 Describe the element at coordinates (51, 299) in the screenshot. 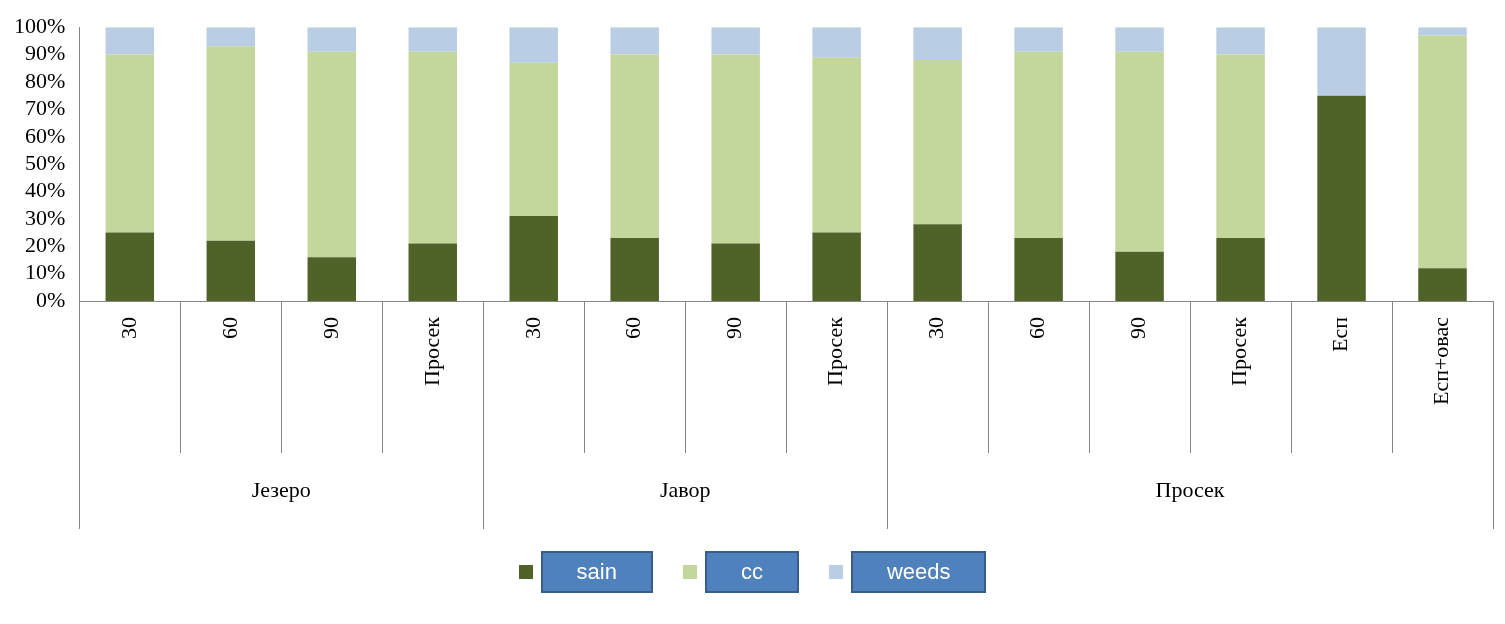

I see `y-tick-label: 0%` at that location.